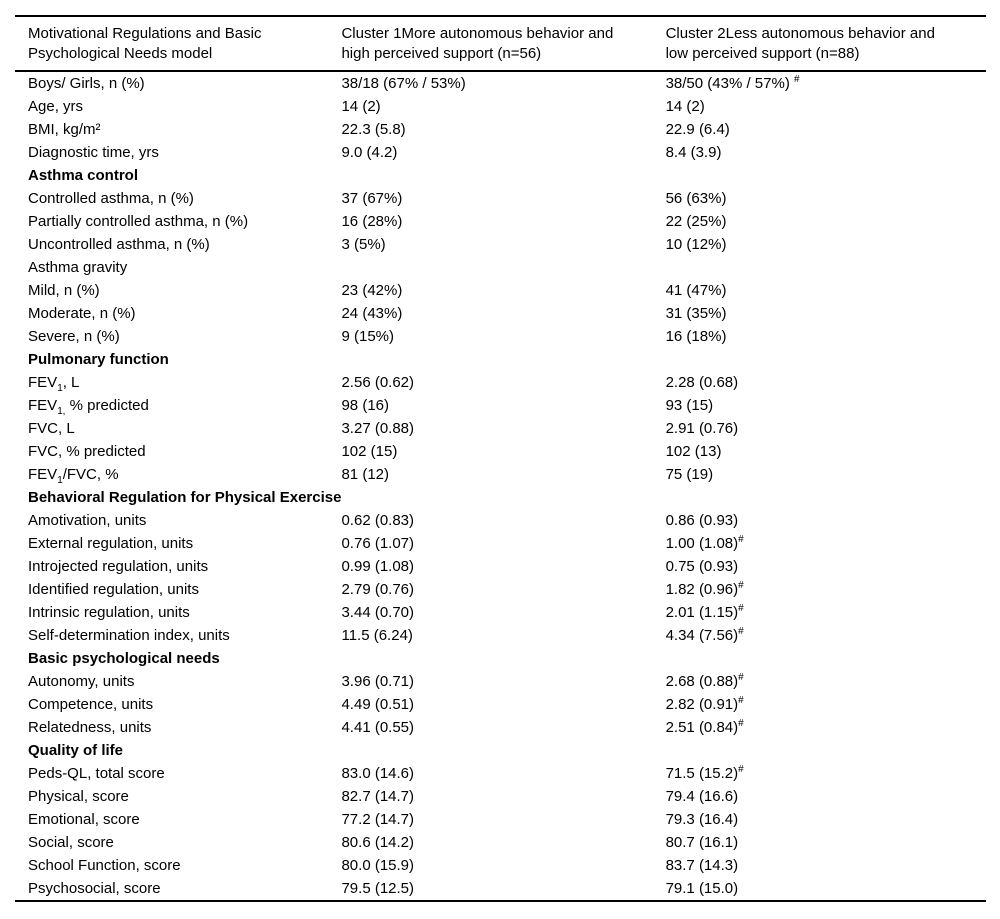 The height and width of the screenshot is (919, 1000). What do you see at coordinates (704, 589) in the screenshot?
I see `cluster2-value-cell: 1.82 (0.96)#` at bounding box center [704, 589].